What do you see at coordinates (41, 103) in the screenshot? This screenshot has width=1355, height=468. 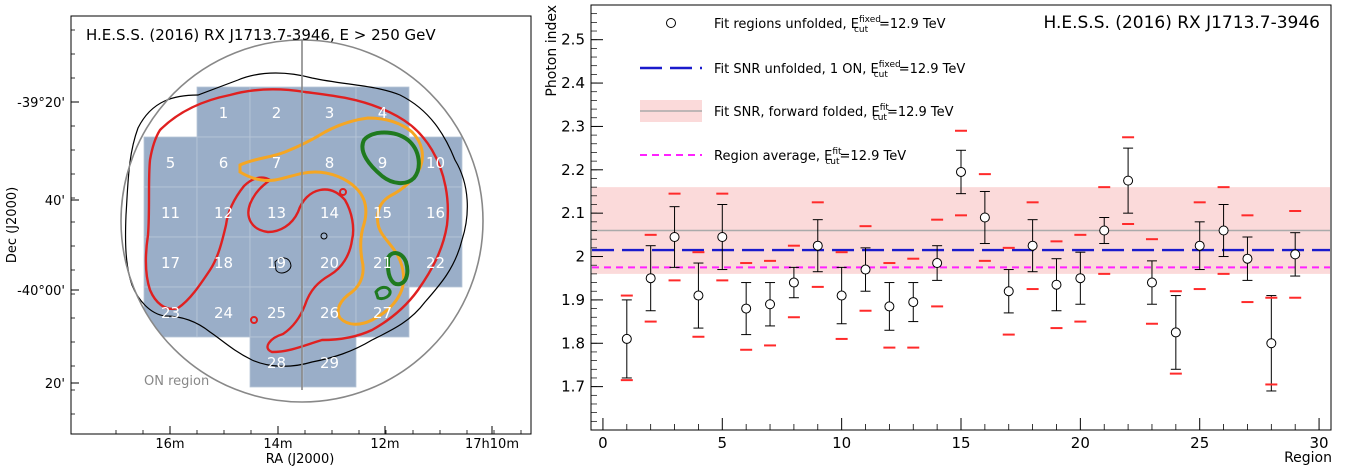 I see `y-tick-label: -39°20'` at bounding box center [41, 103].